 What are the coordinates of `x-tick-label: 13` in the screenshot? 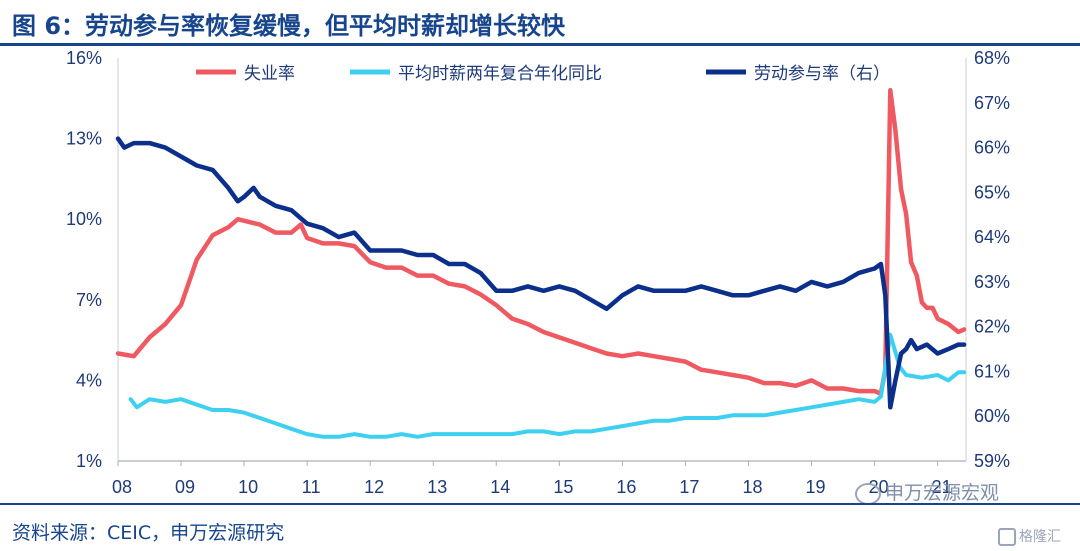 It's located at (437, 487).